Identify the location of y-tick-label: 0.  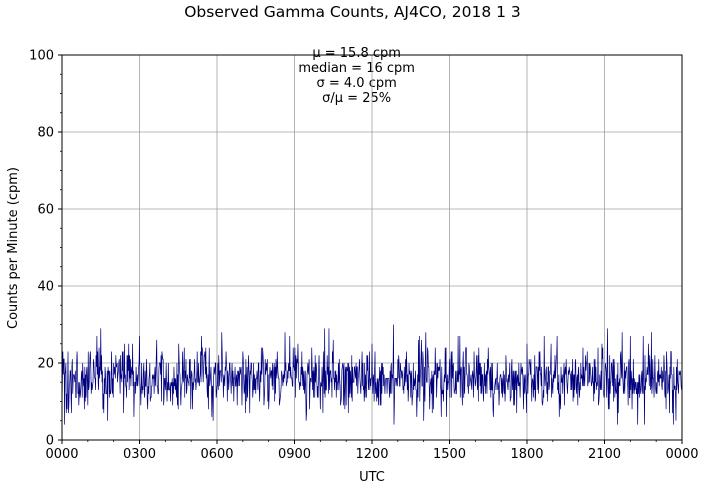
(50, 441).